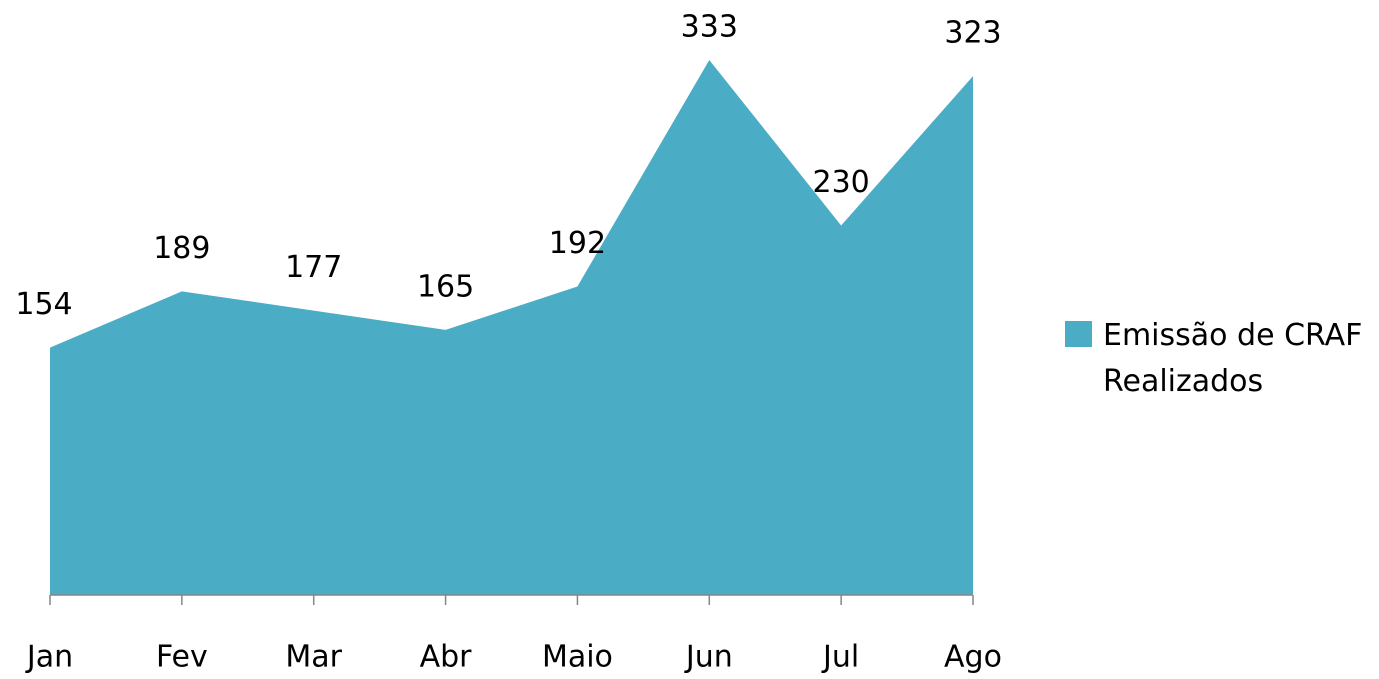 The width and height of the screenshot is (1379, 679). Describe the element at coordinates (49, 657) in the screenshot. I see `x-tick-label: Jan` at that location.